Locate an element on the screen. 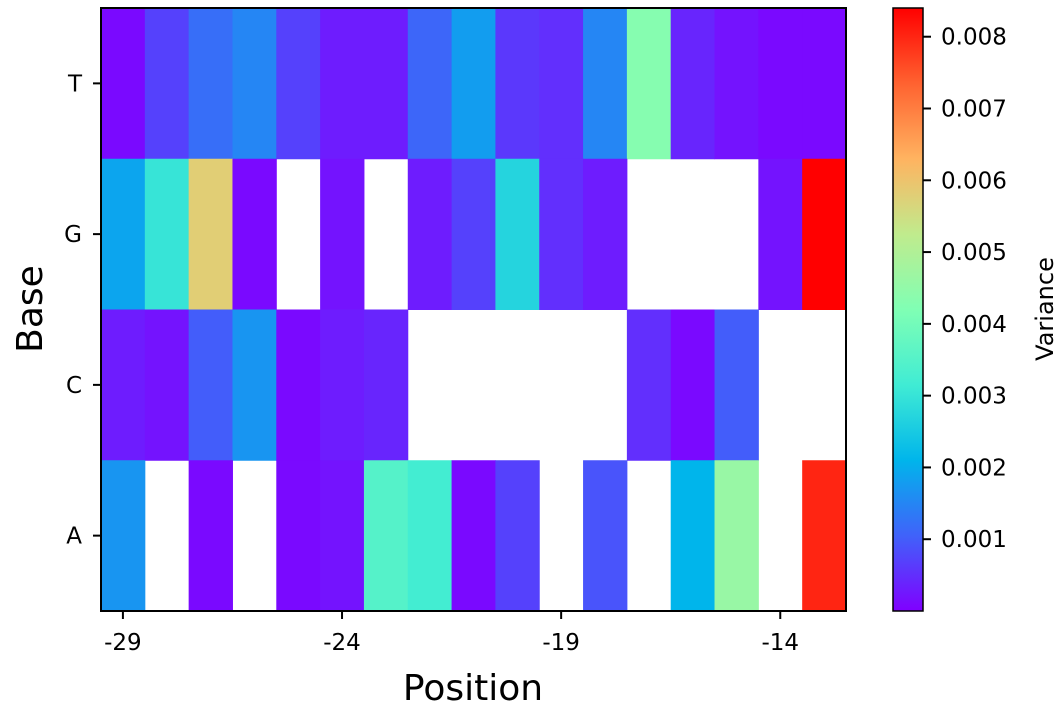 Image resolution: width=1063 pixels, height=710 pixels. x-tick-label: -29 is located at coordinates (123, 643).